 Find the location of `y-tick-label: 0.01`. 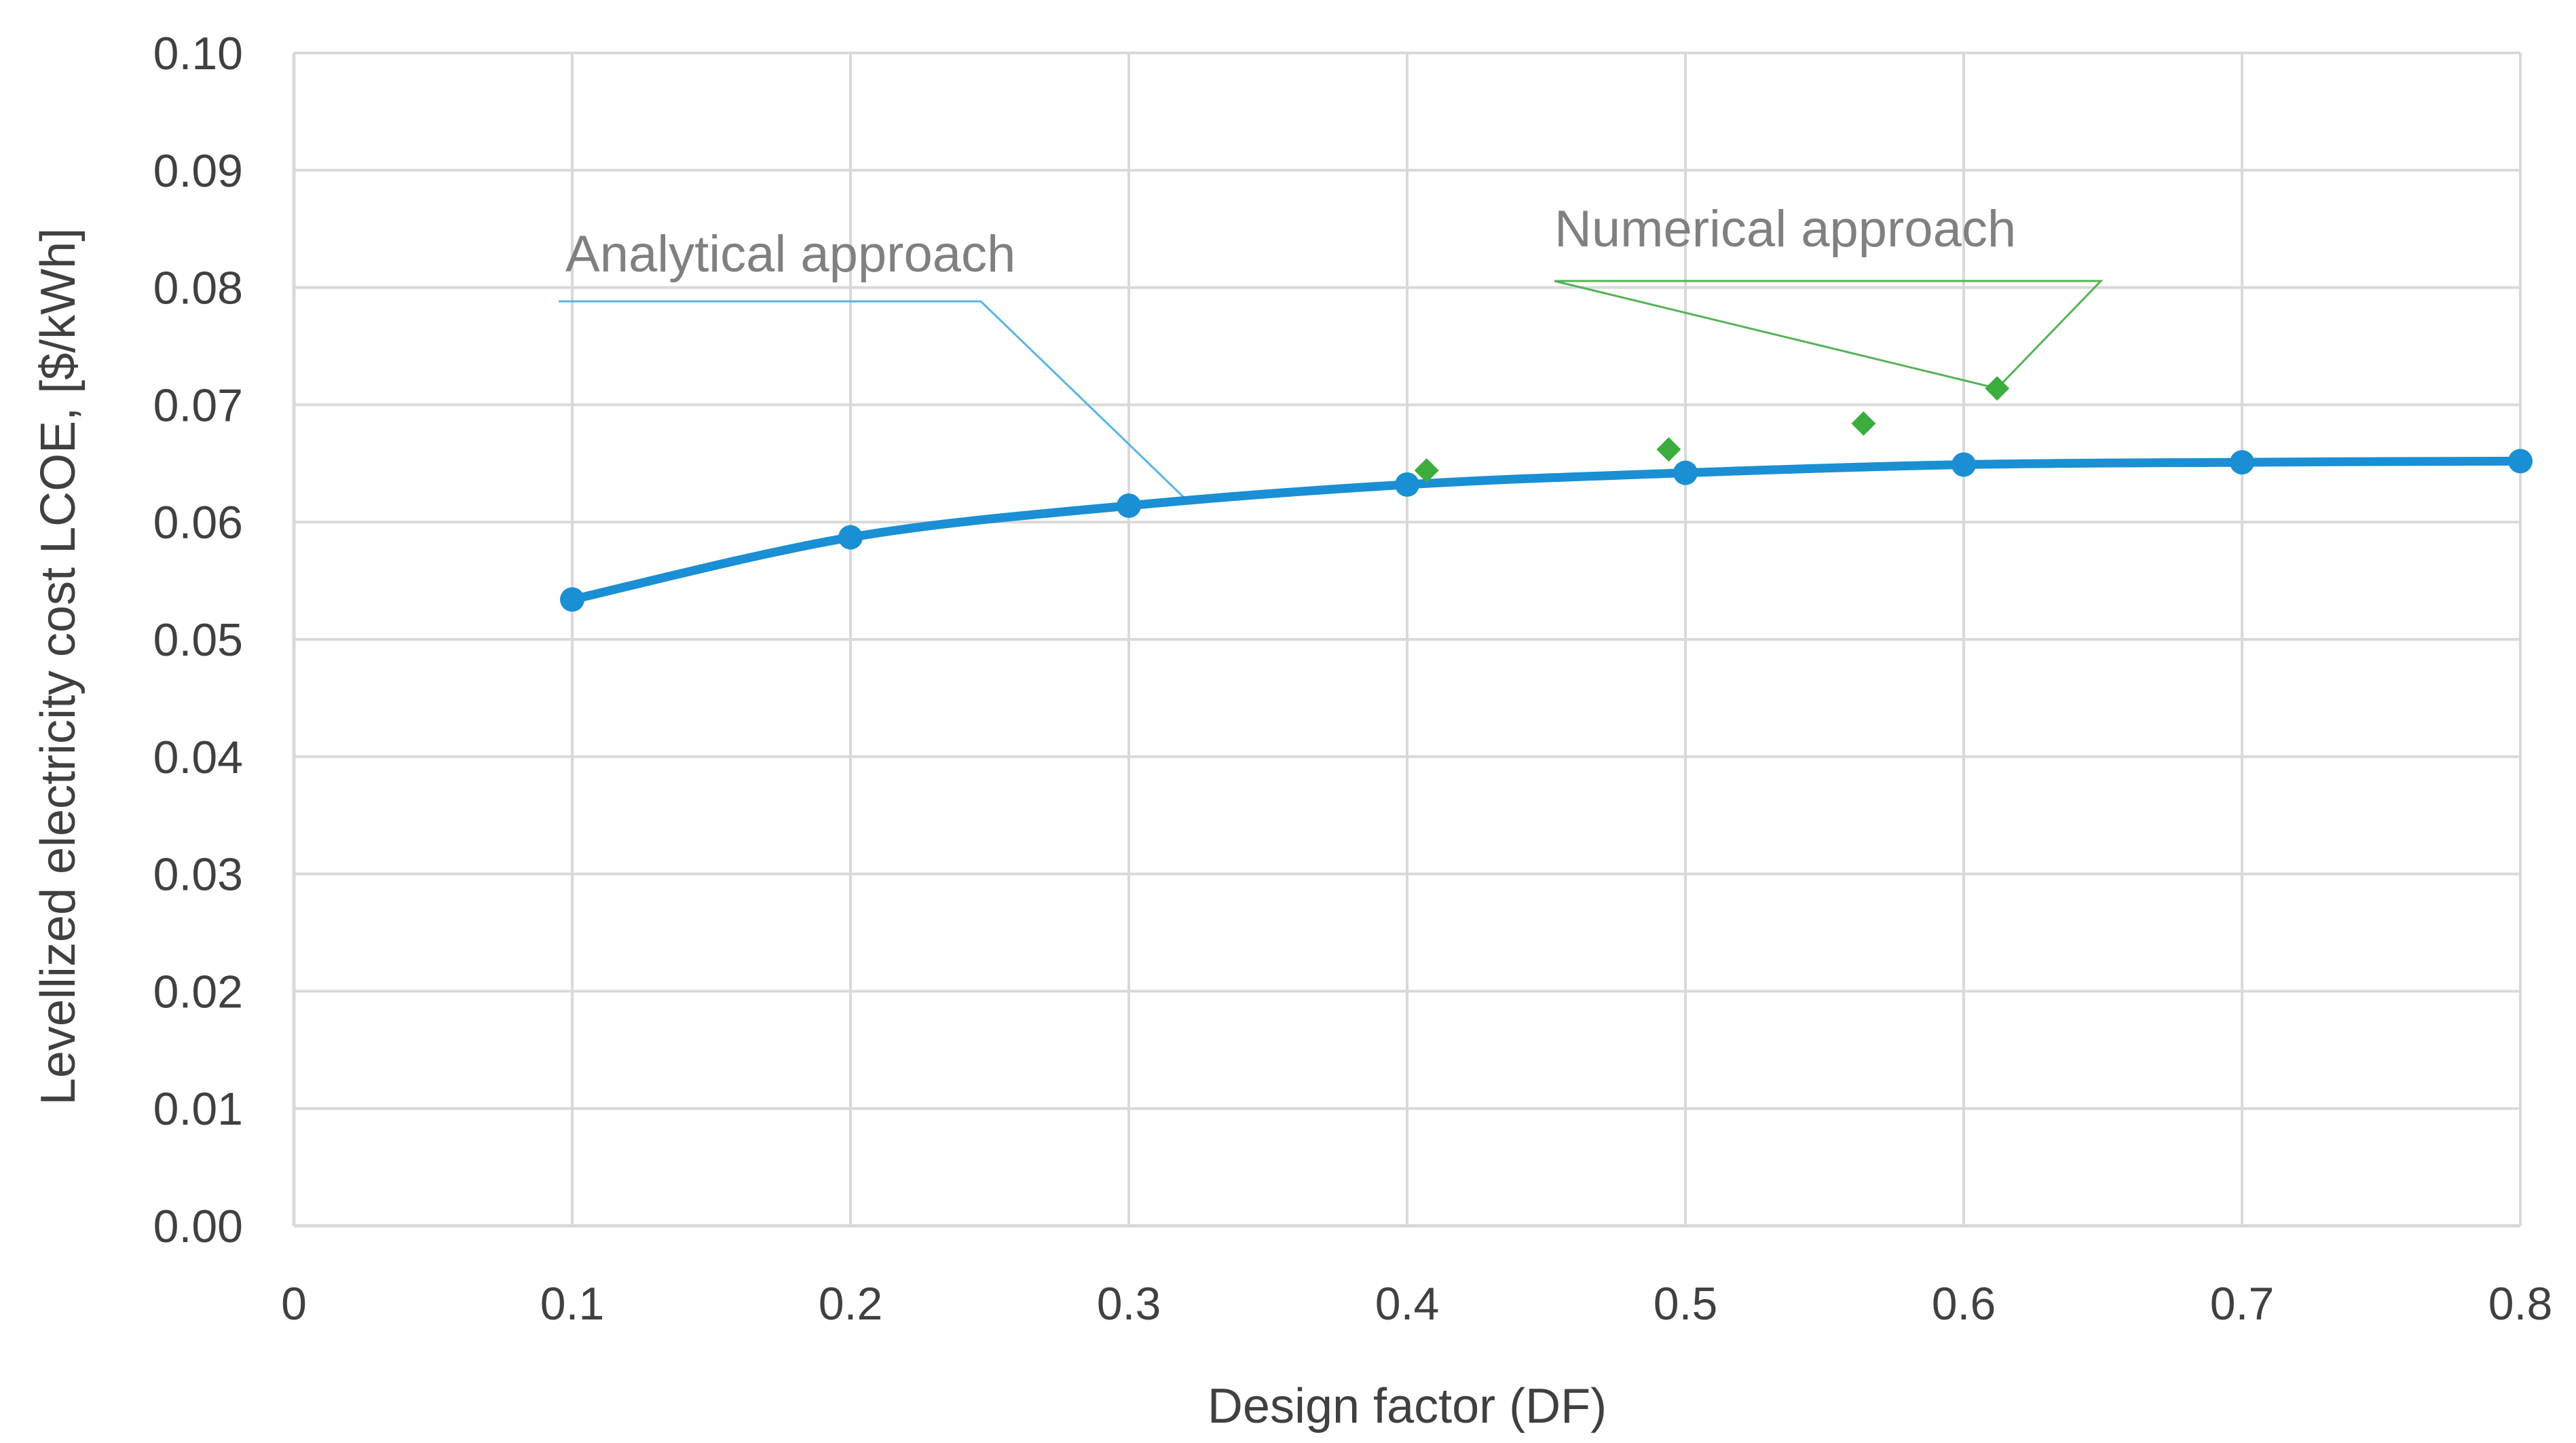

y-tick-label: 0.01 is located at coordinates (198, 1109).